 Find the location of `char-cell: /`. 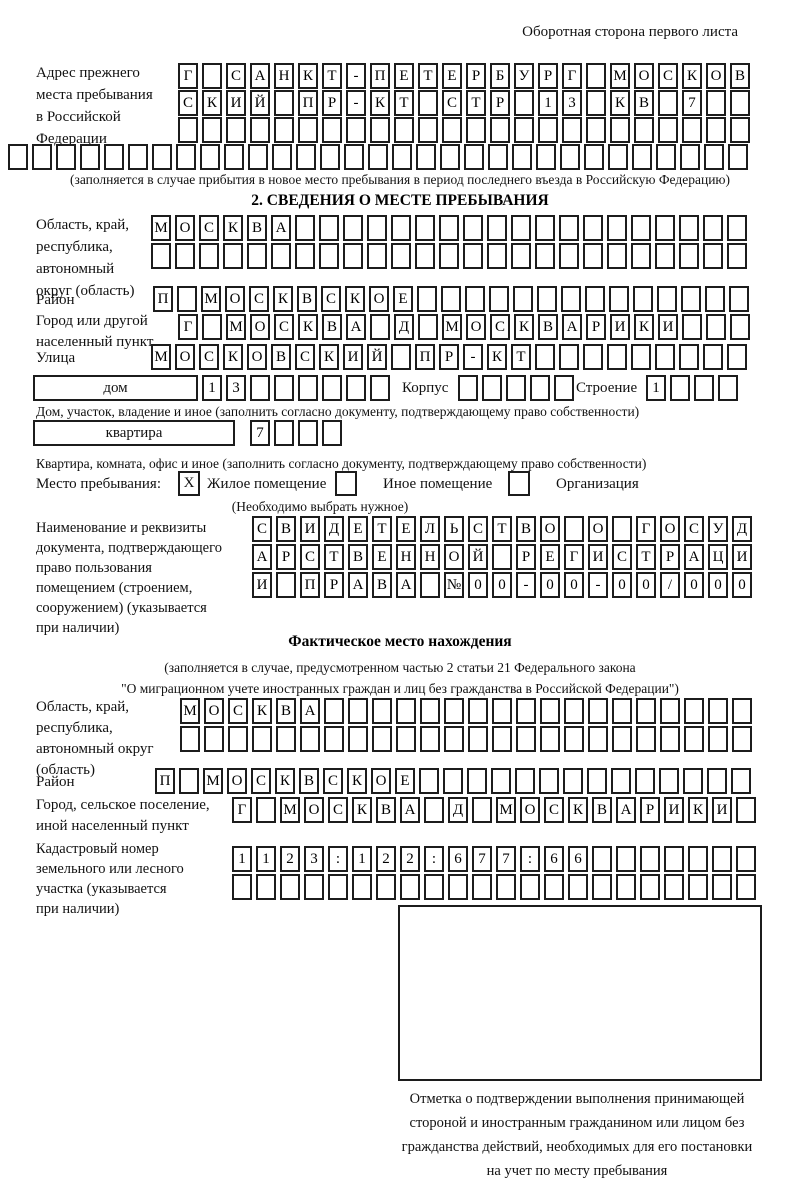

char-cell: / is located at coordinates (670, 585).